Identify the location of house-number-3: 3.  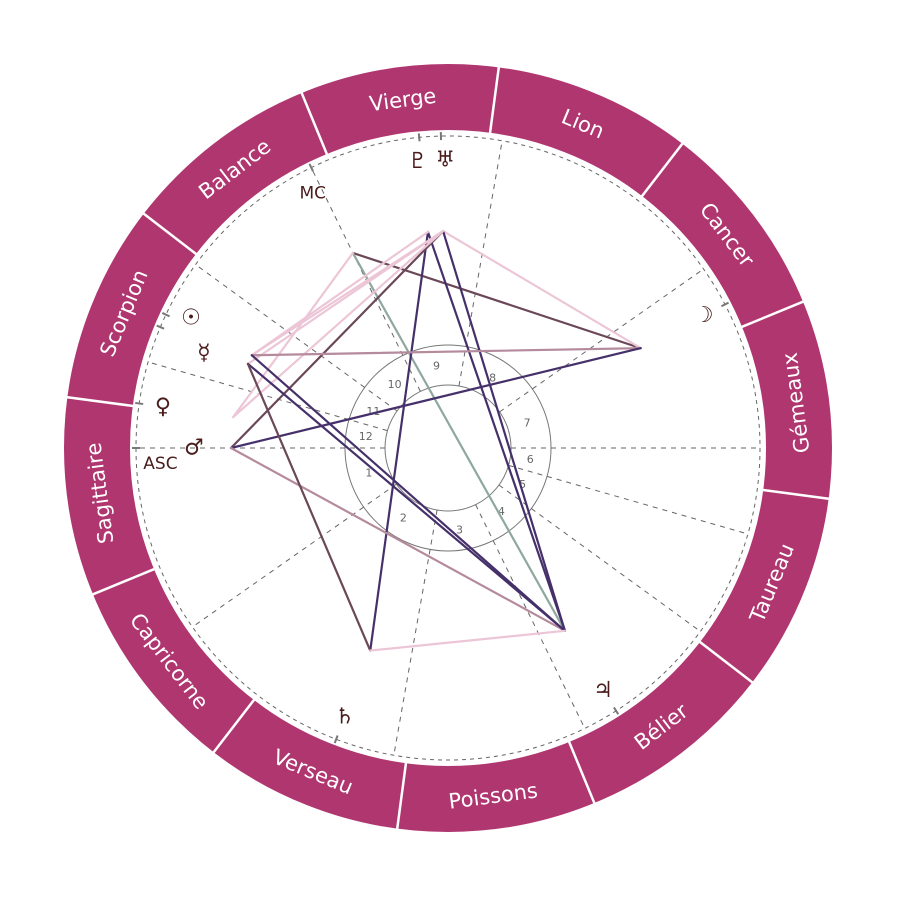
(459, 530).